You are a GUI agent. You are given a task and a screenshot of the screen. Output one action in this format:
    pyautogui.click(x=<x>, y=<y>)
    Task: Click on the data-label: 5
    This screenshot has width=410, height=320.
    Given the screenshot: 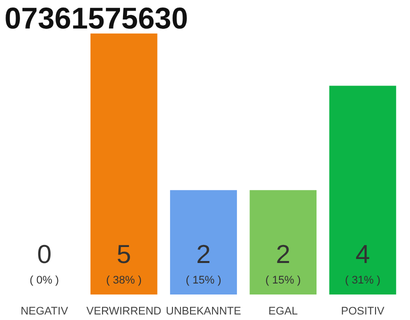 What is the action you would take?
    pyautogui.click(x=124, y=254)
    